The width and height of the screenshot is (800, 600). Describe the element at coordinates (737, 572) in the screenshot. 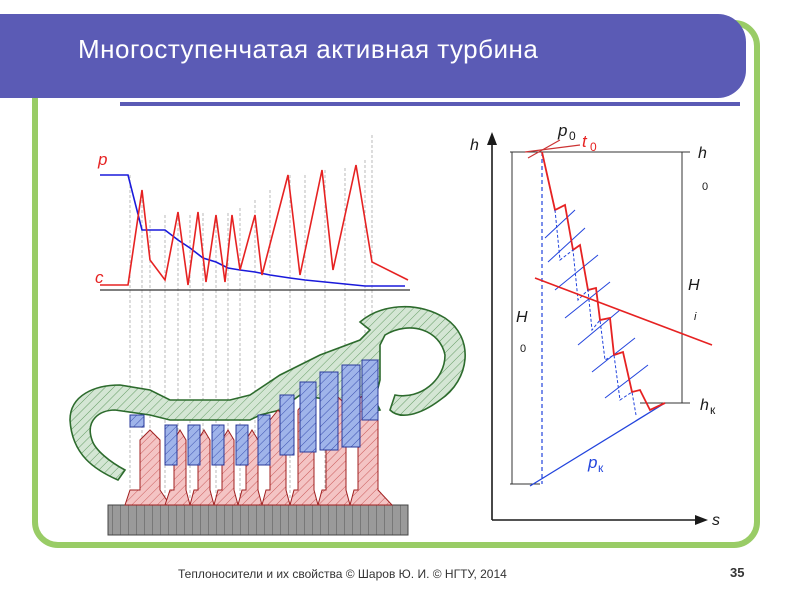

I see `page-number: 35` at that location.